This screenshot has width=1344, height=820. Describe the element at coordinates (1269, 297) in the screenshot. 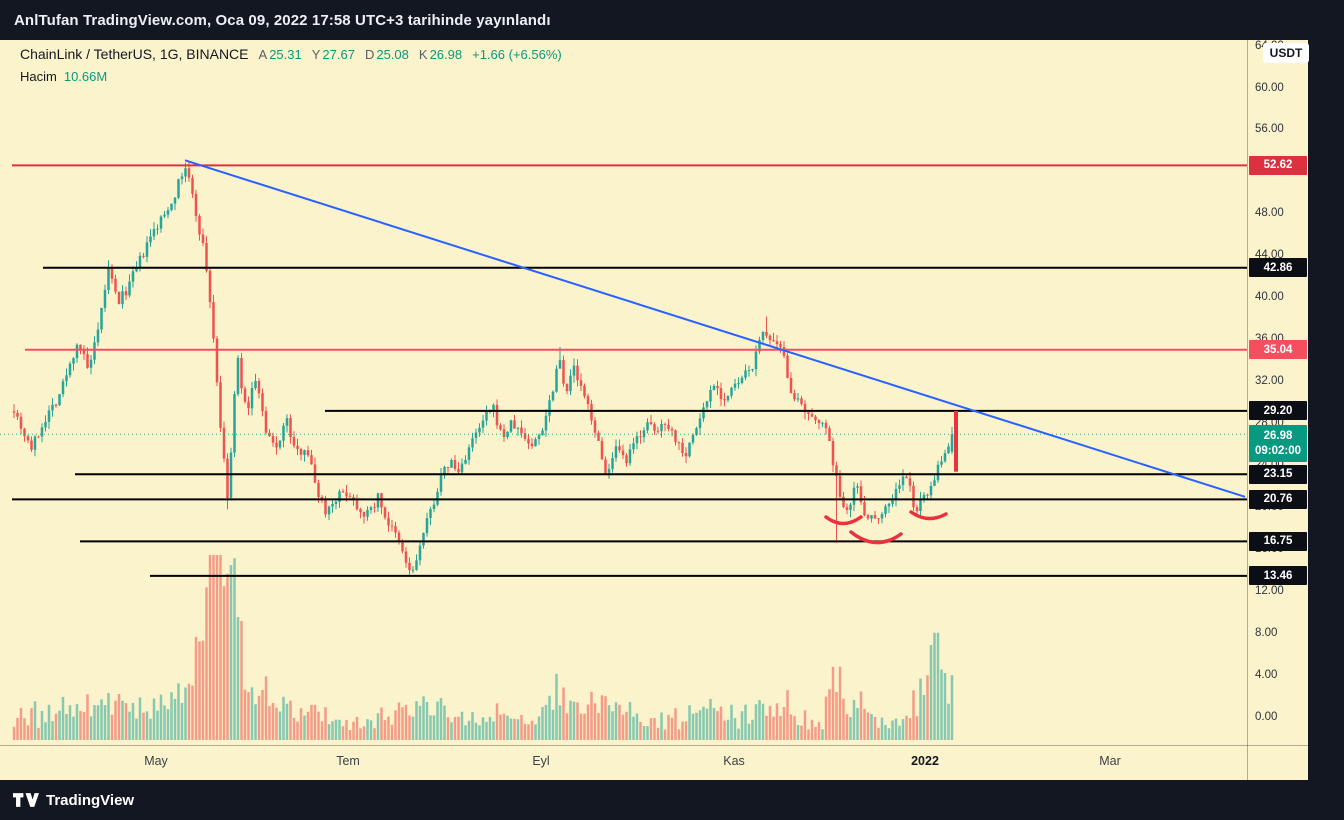

I see `price-tick-label: 40.00` at that location.